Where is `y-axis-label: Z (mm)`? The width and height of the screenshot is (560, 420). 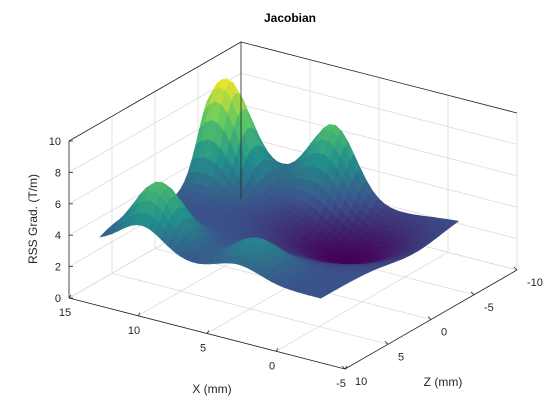
y-axis-label: Z (mm) is located at coordinates (443, 382).